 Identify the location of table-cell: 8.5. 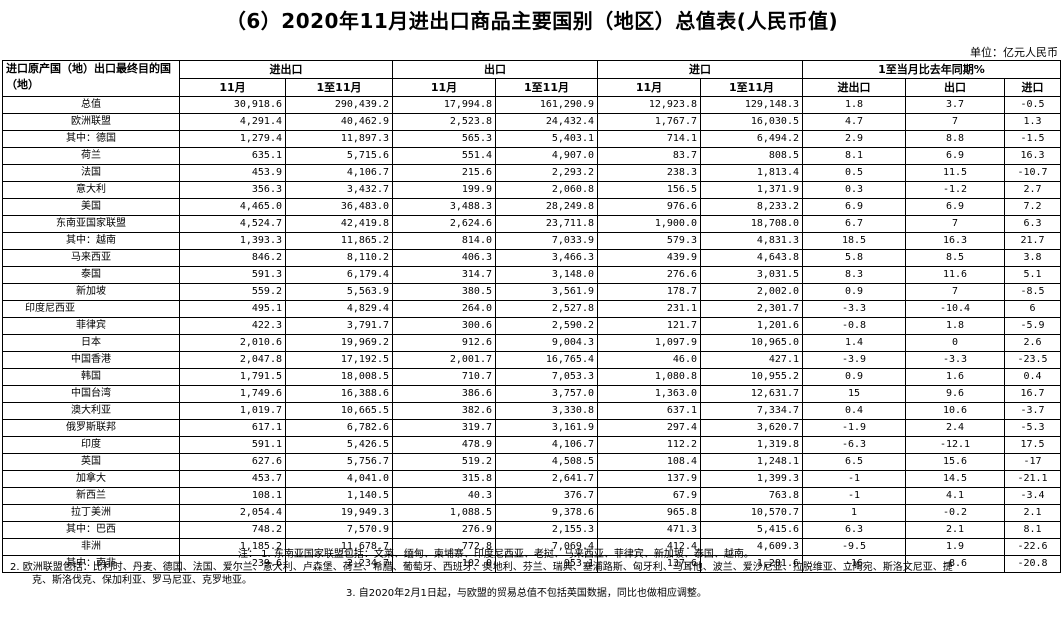
(955, 258).